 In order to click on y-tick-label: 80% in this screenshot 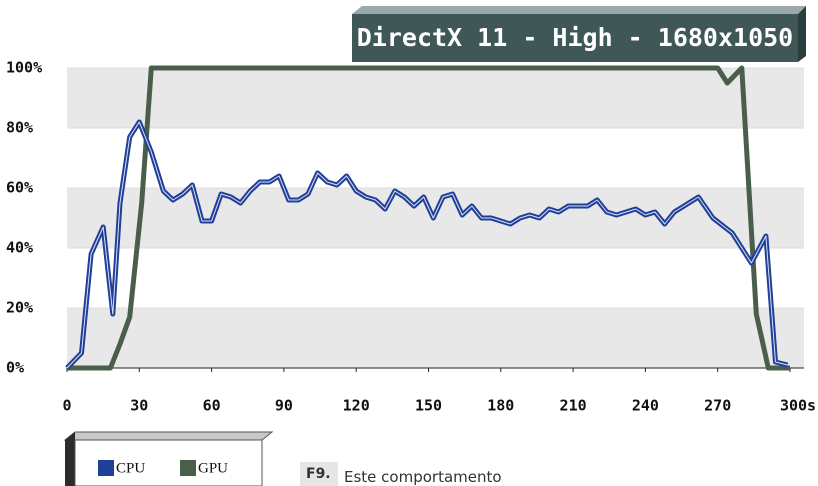, I will do `click(19, 128)`.